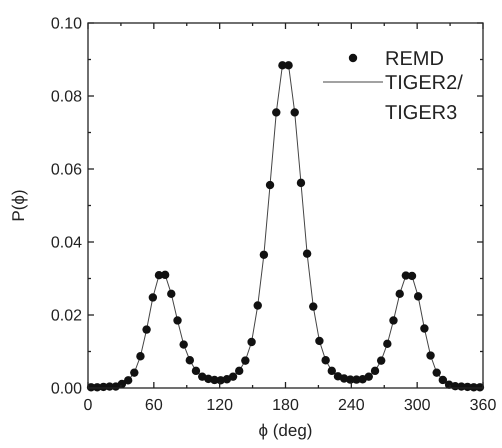 This screenshot has height=448, width=502. What do you see at coordinates (414, 59) in the screenshot?
I see `legend-label: REMD` at bounding box center [414, 59].